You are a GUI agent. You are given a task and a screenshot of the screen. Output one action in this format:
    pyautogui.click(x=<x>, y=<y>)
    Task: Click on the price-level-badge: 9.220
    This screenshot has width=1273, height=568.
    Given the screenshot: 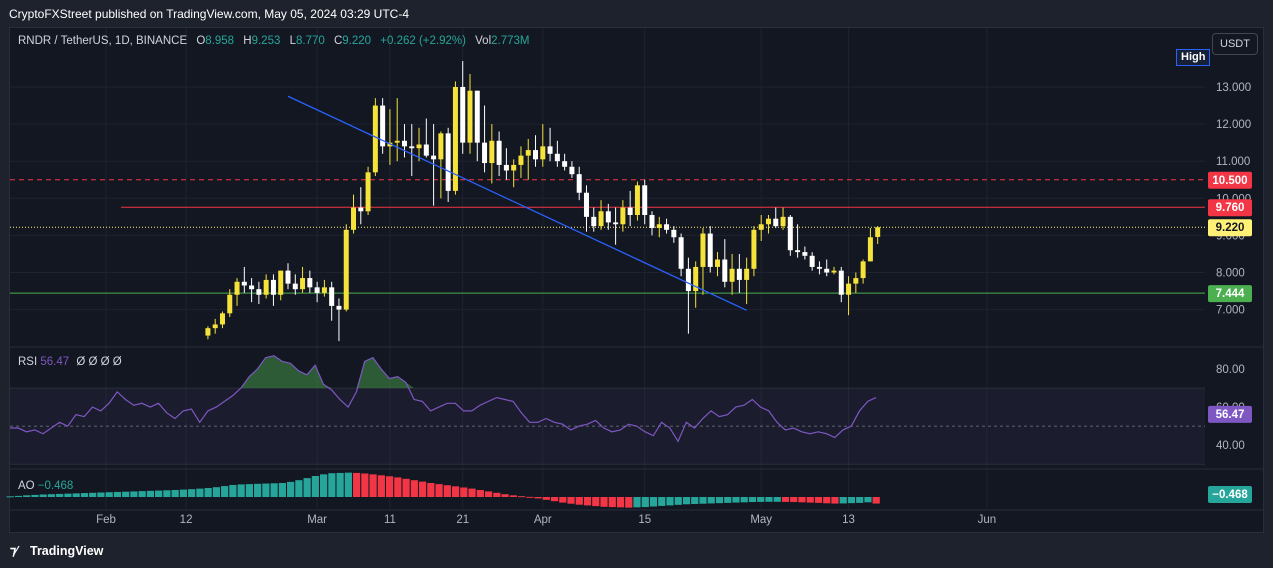 What is the action you would take?
    pyautogui.click(x=1230, y=228)
    